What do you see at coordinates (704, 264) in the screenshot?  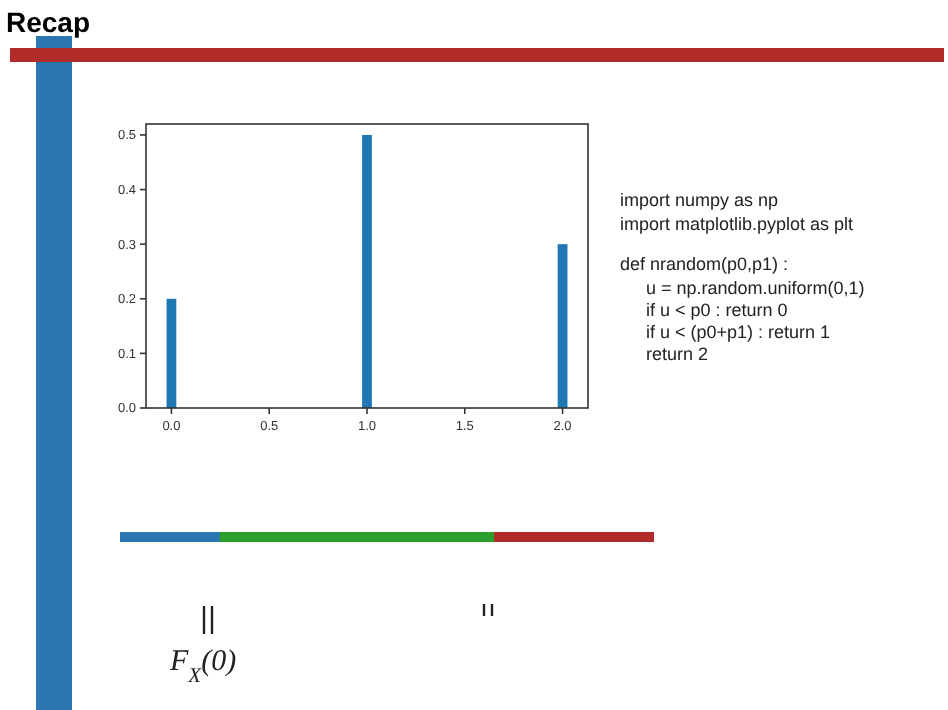 I see `text: def nrandom(p0,p1) :` at bounding box center [704, 264].